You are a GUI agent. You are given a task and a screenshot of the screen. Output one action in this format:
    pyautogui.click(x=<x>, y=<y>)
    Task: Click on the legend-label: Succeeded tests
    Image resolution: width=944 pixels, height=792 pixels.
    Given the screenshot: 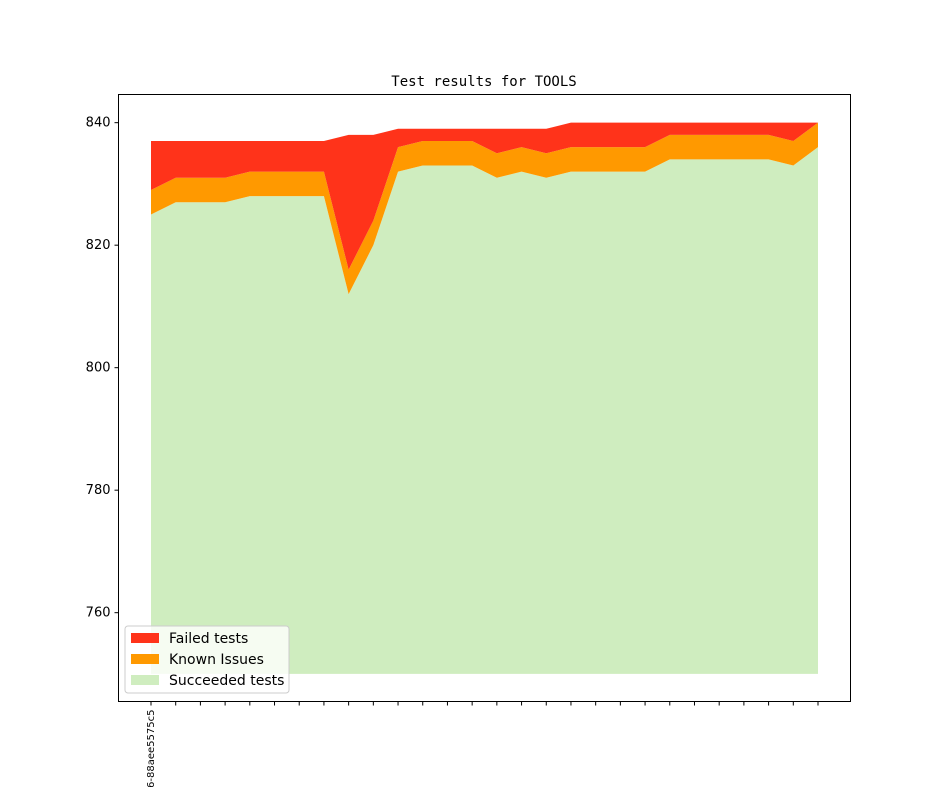 What is the action you would take?
    pyautogui.click(x=226, y=681)
    